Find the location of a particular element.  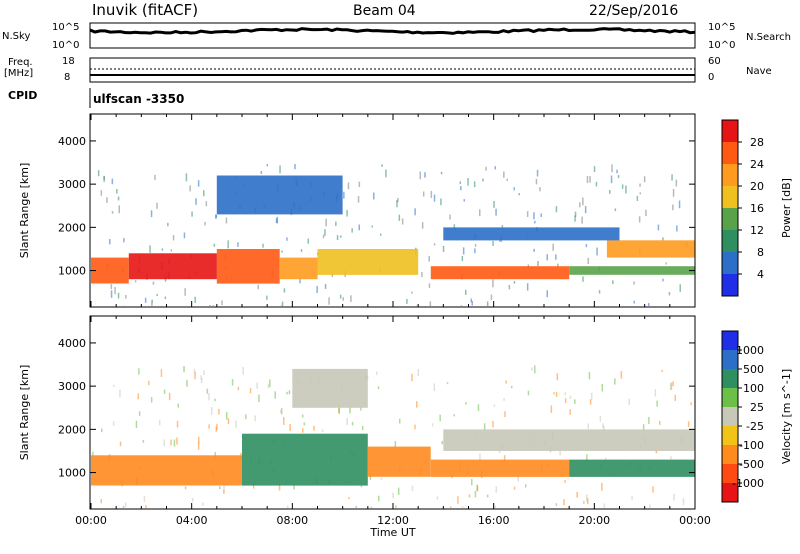

colorbar-frame is located at coordinates (730, 416).